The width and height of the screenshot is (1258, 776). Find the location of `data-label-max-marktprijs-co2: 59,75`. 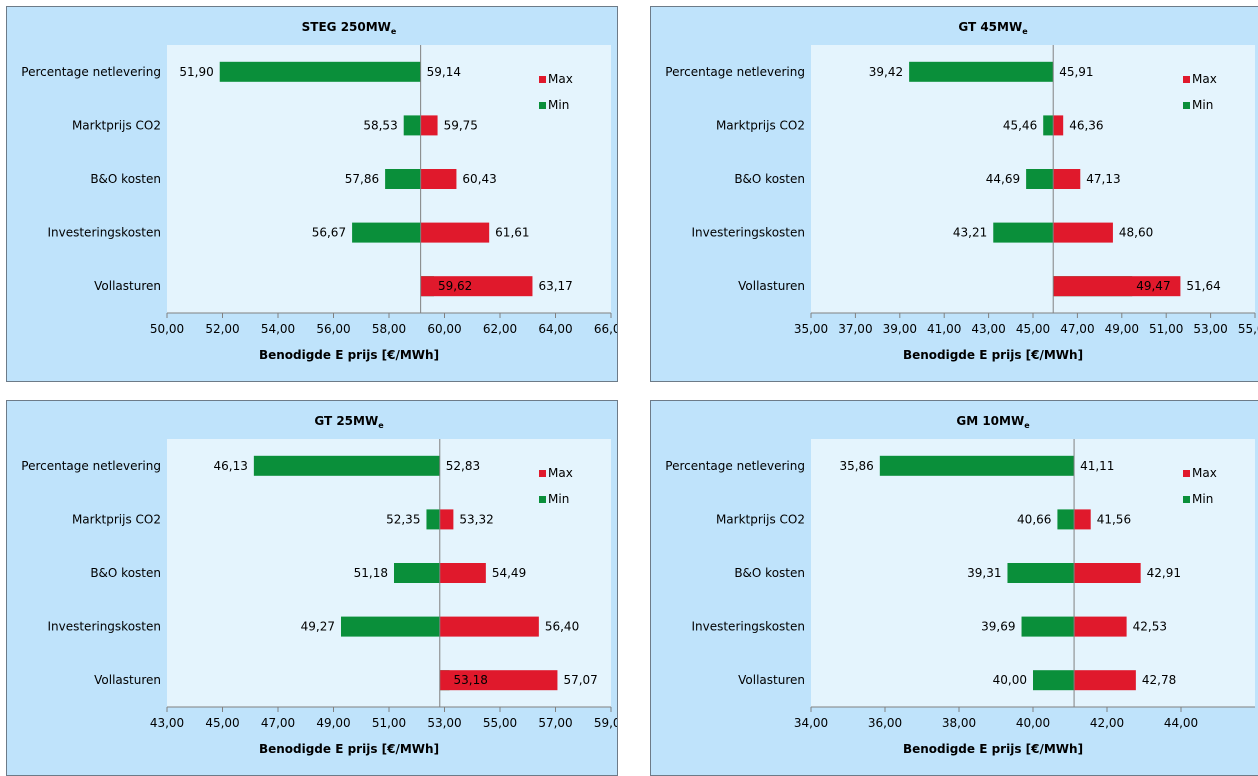

data-label-max-marktprijs-co2: 59,75 is located at coordinates (461, 125).